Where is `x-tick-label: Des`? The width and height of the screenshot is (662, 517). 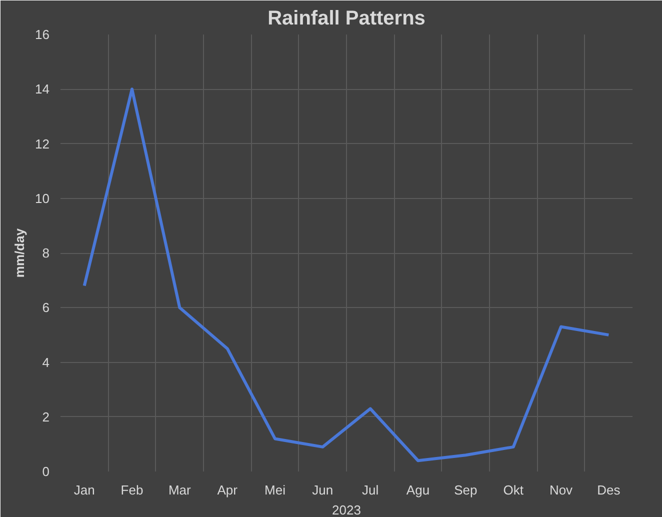 x-tick-label: Des is located at coordinates (609, 490).